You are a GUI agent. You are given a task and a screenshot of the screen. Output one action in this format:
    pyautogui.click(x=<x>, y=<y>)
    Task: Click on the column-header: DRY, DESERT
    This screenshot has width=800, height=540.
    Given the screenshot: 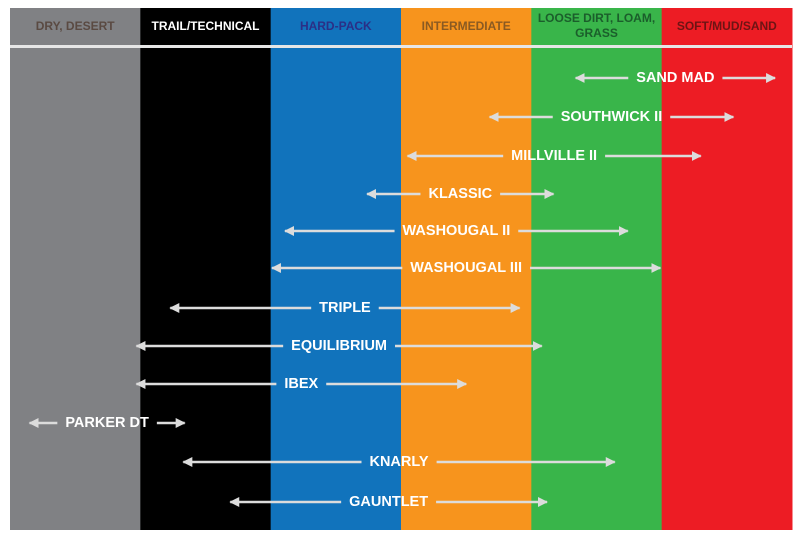 What is the action you would take?
    pyautogui.click(x=76, y=26)
    